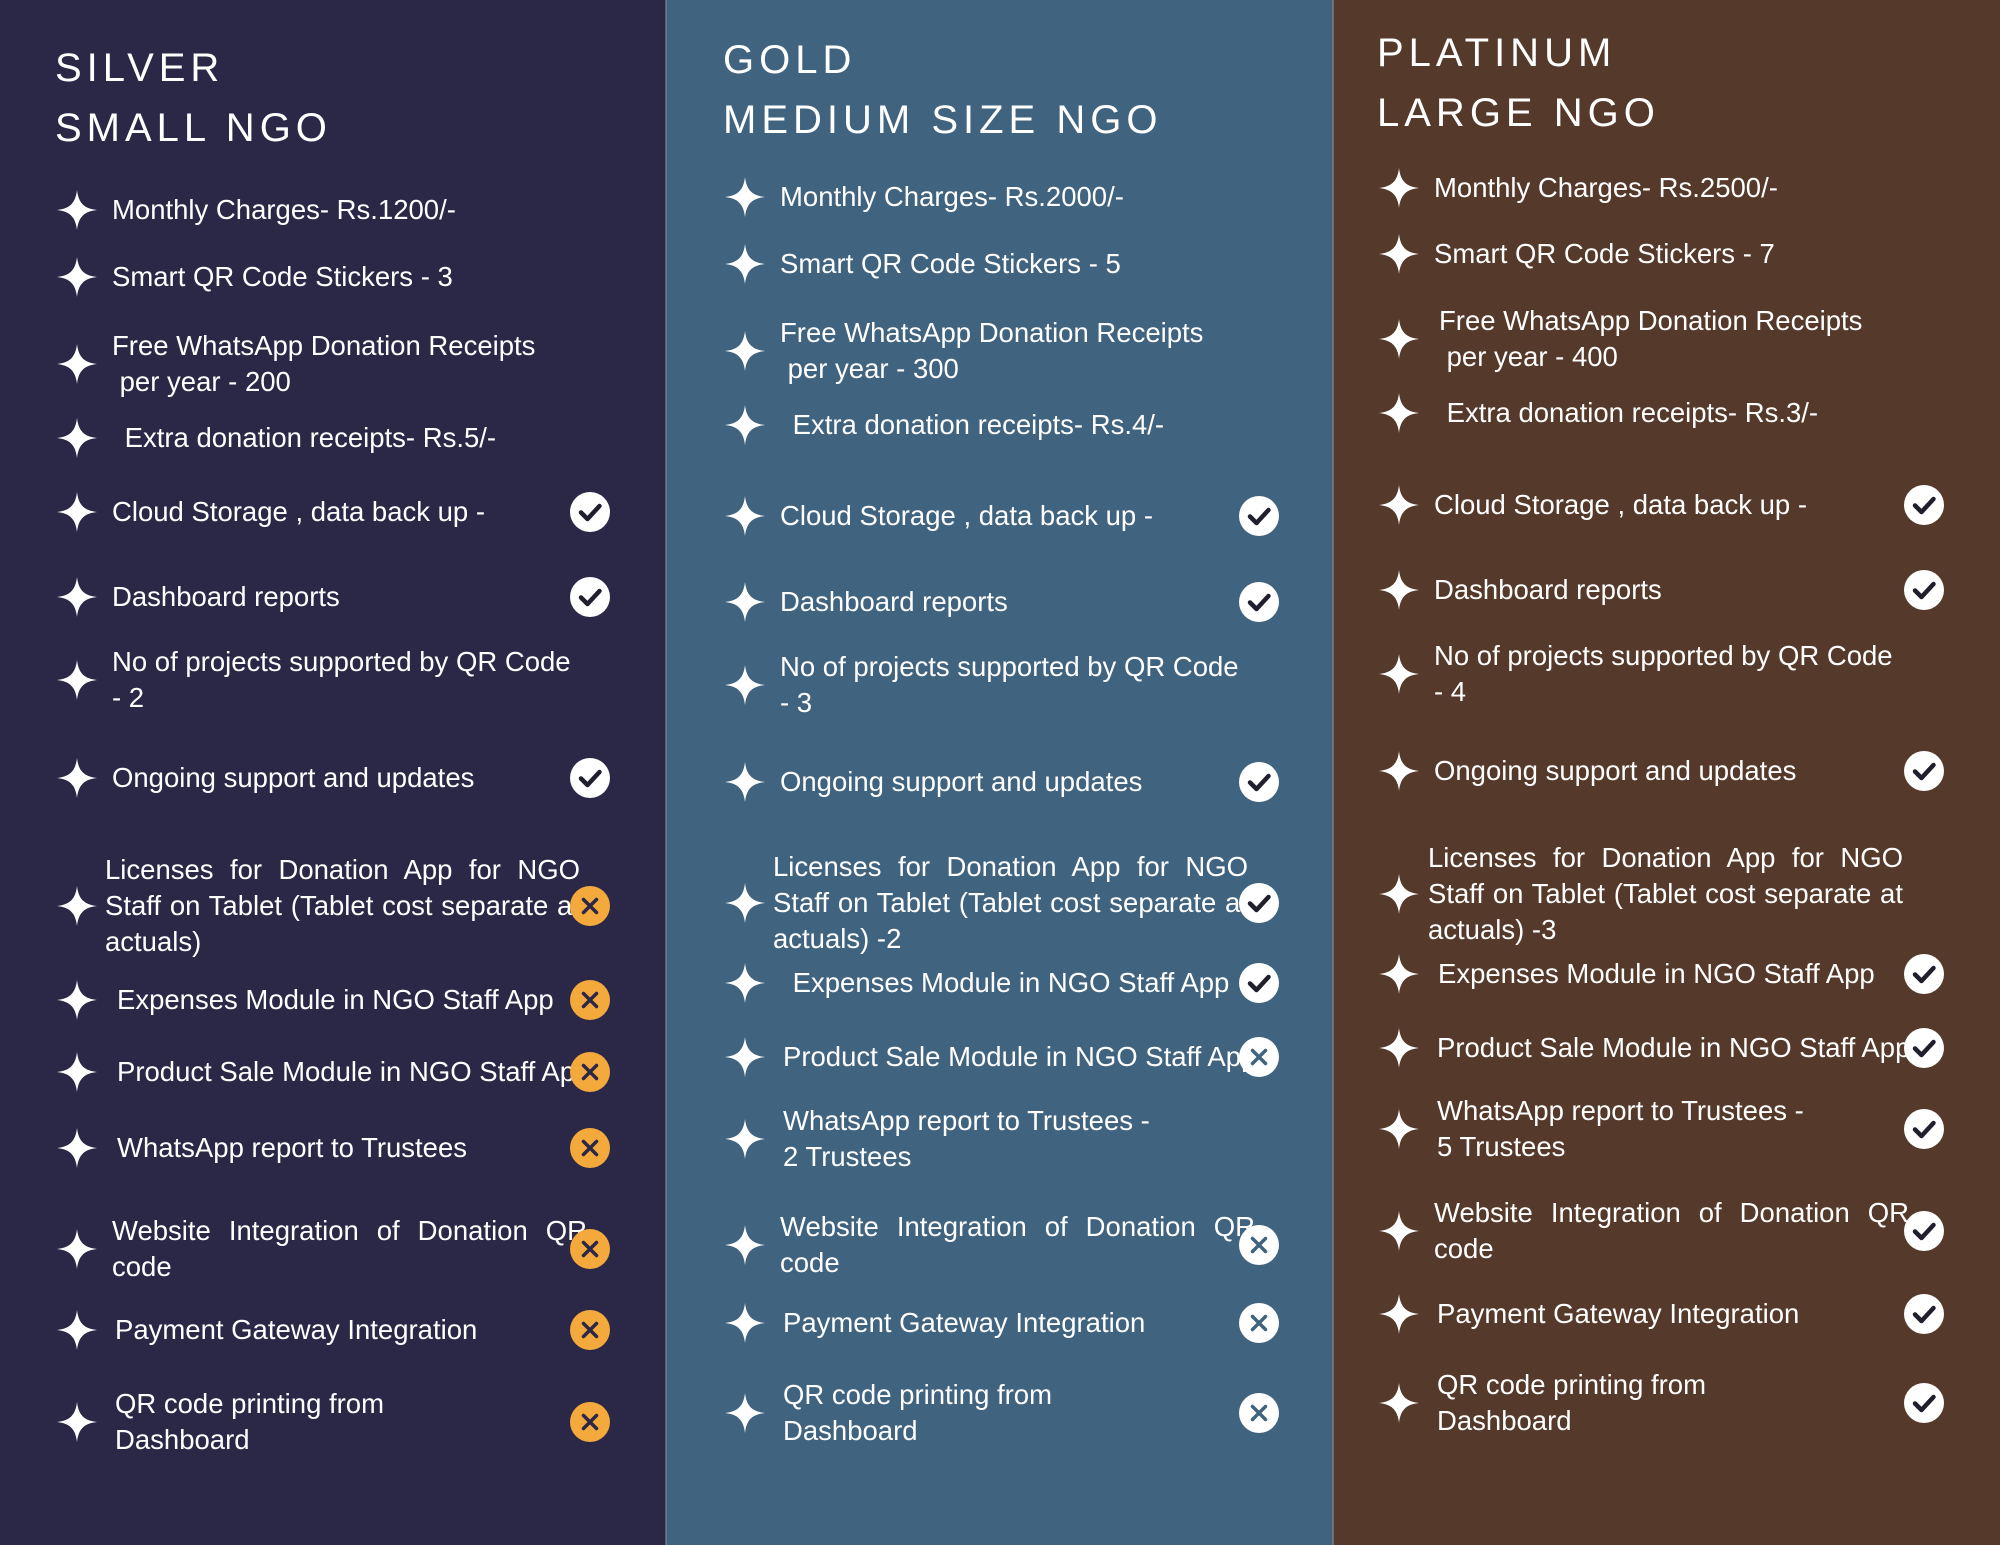 The height and width of the screenshot is (1545, 2000). I want to click on feature-label: No of projects supported by QR Code - 2, so click(345, 679).